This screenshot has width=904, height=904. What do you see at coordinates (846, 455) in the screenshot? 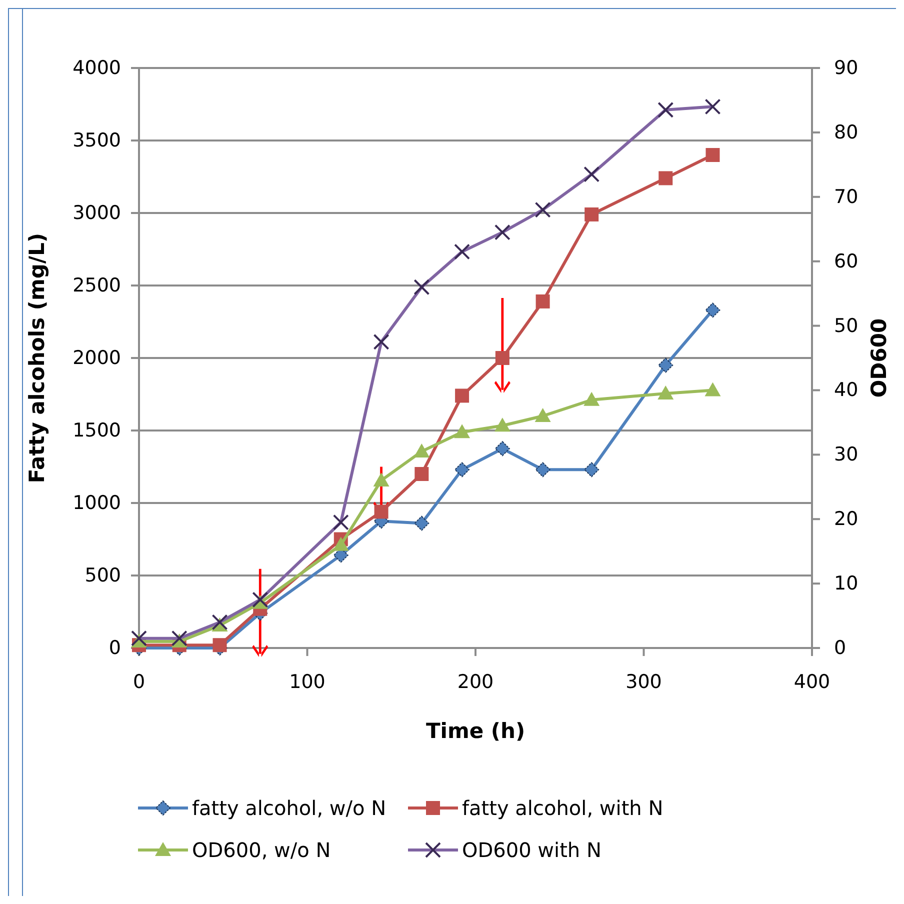
I see `y2-tick-label: 30` at bounding box center [846, 455].